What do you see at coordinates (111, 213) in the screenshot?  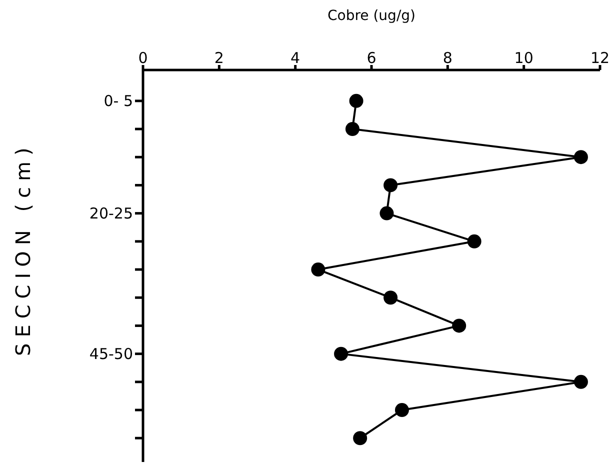 I see `y-tick-label: 20-25` at bounding box center [111, 213].